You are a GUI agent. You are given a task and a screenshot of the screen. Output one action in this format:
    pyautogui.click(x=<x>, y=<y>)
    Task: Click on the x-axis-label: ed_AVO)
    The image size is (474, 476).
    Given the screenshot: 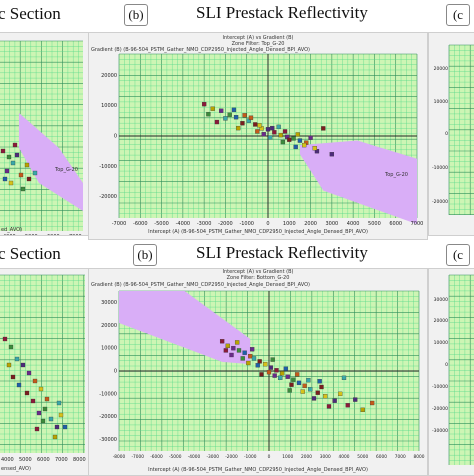 What is the action you would take?
    pyautogui.click(x=12, y=230)
    